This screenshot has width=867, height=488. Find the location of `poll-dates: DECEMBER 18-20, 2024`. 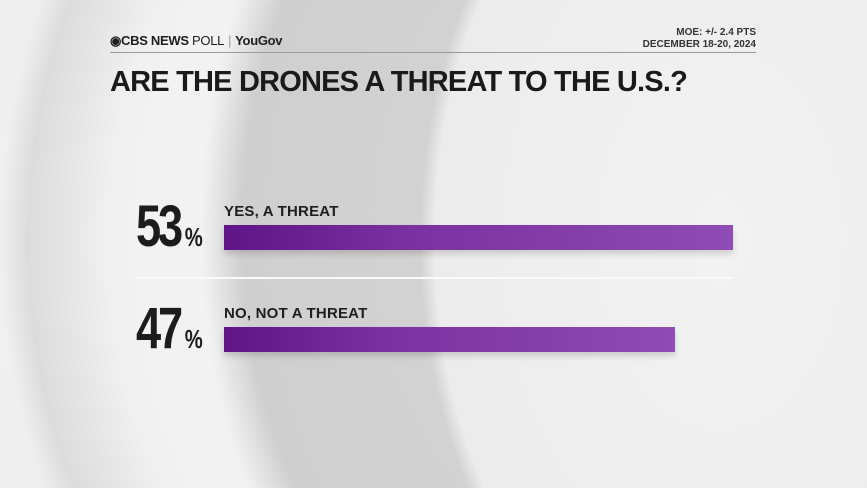

poll-dates: DECEMBER 18-20, 2024 is located at coordinates (699, 44).